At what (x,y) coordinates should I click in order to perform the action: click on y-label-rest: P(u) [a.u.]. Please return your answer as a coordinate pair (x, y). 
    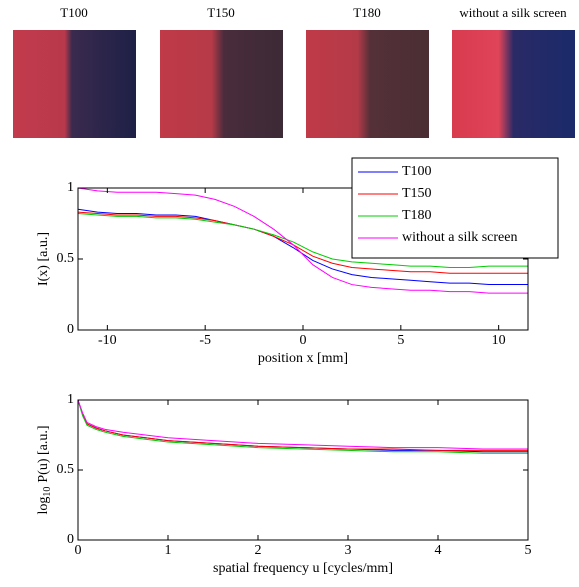
    Looking at the image, I should click on (43, 453).